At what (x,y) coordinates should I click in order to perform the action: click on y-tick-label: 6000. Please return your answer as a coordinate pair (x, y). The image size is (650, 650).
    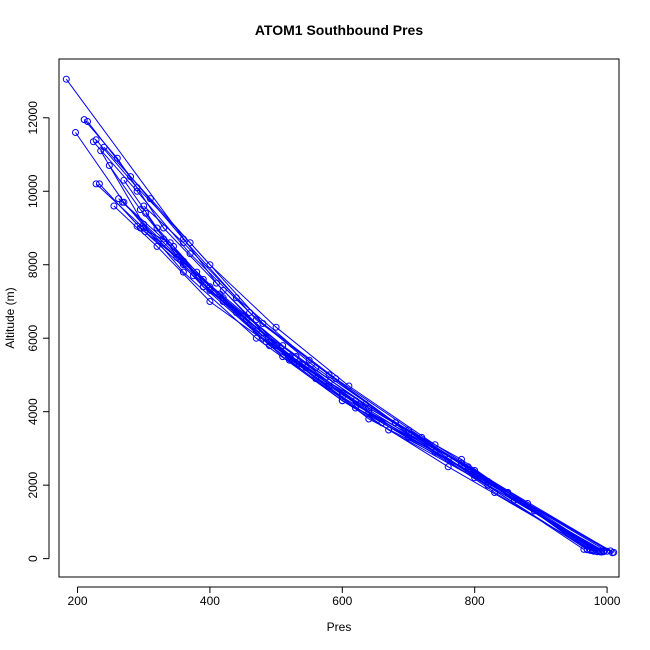
    Looking at the image, I should click on (33, 338).